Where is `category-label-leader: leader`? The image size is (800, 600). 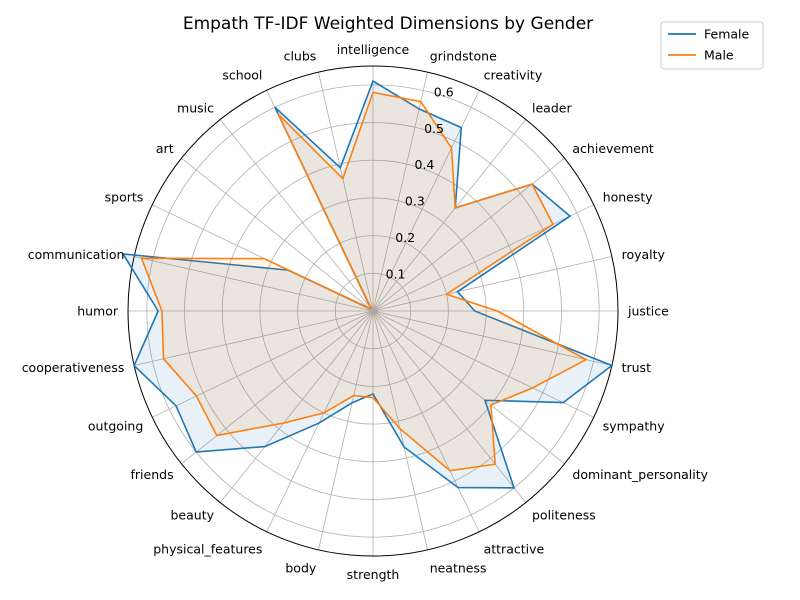
category-label-leader: leader is located at coordinates (552, 108).